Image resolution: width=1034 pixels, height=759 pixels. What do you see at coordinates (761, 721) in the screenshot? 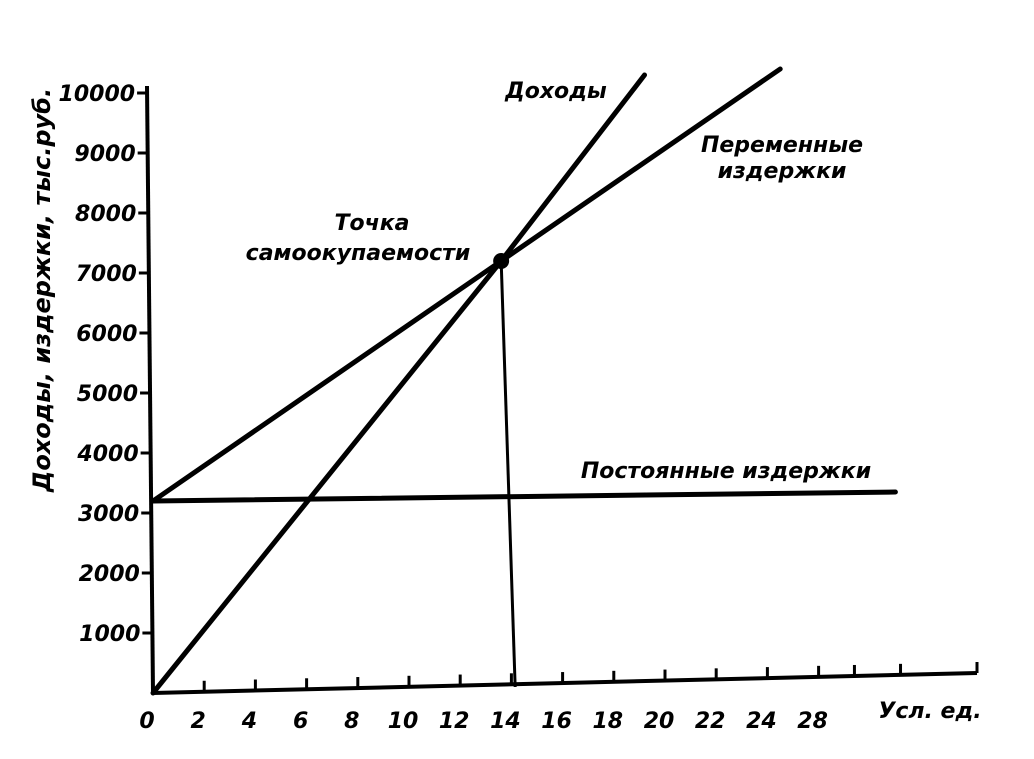
I see `x-tick-label: 24` at bounding box center [761, 721].